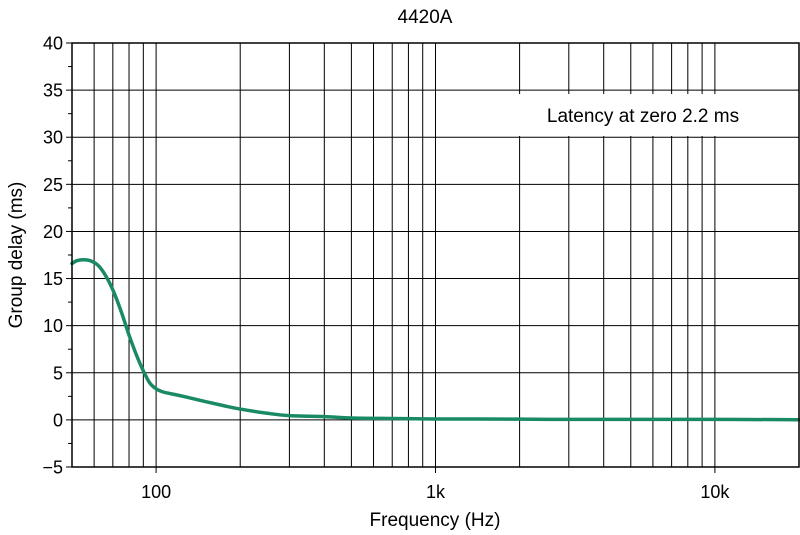 The image size is (800, 535). Describe the element at coordinates (16, 255) in the screenshot. I see `y-axis-label: Group delay (ms)` at that location.